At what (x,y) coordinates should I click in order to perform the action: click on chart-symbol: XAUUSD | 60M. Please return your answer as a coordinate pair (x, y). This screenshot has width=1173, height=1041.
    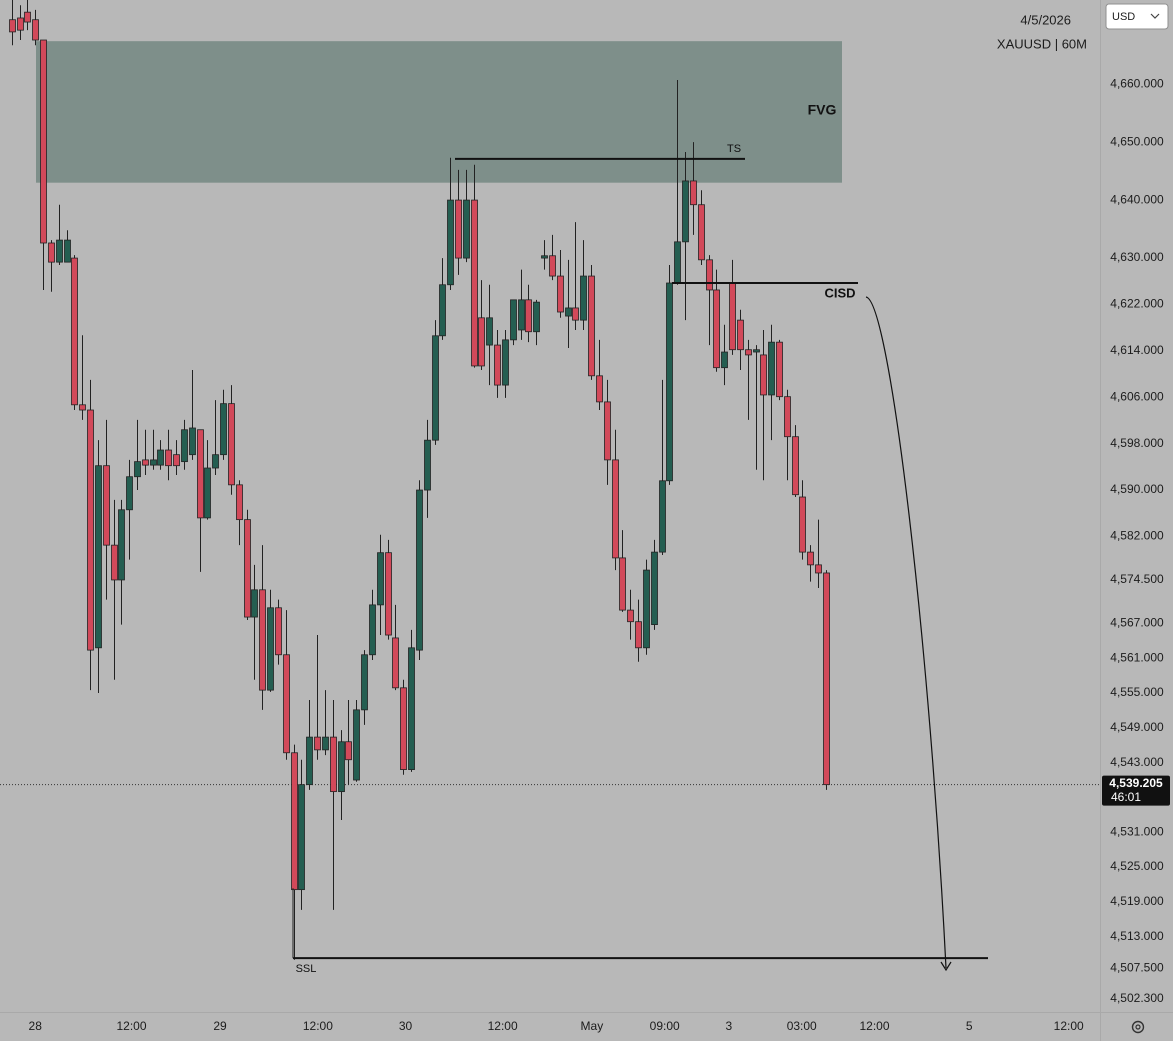
    Looking at the image, I should click on (1042, 43).